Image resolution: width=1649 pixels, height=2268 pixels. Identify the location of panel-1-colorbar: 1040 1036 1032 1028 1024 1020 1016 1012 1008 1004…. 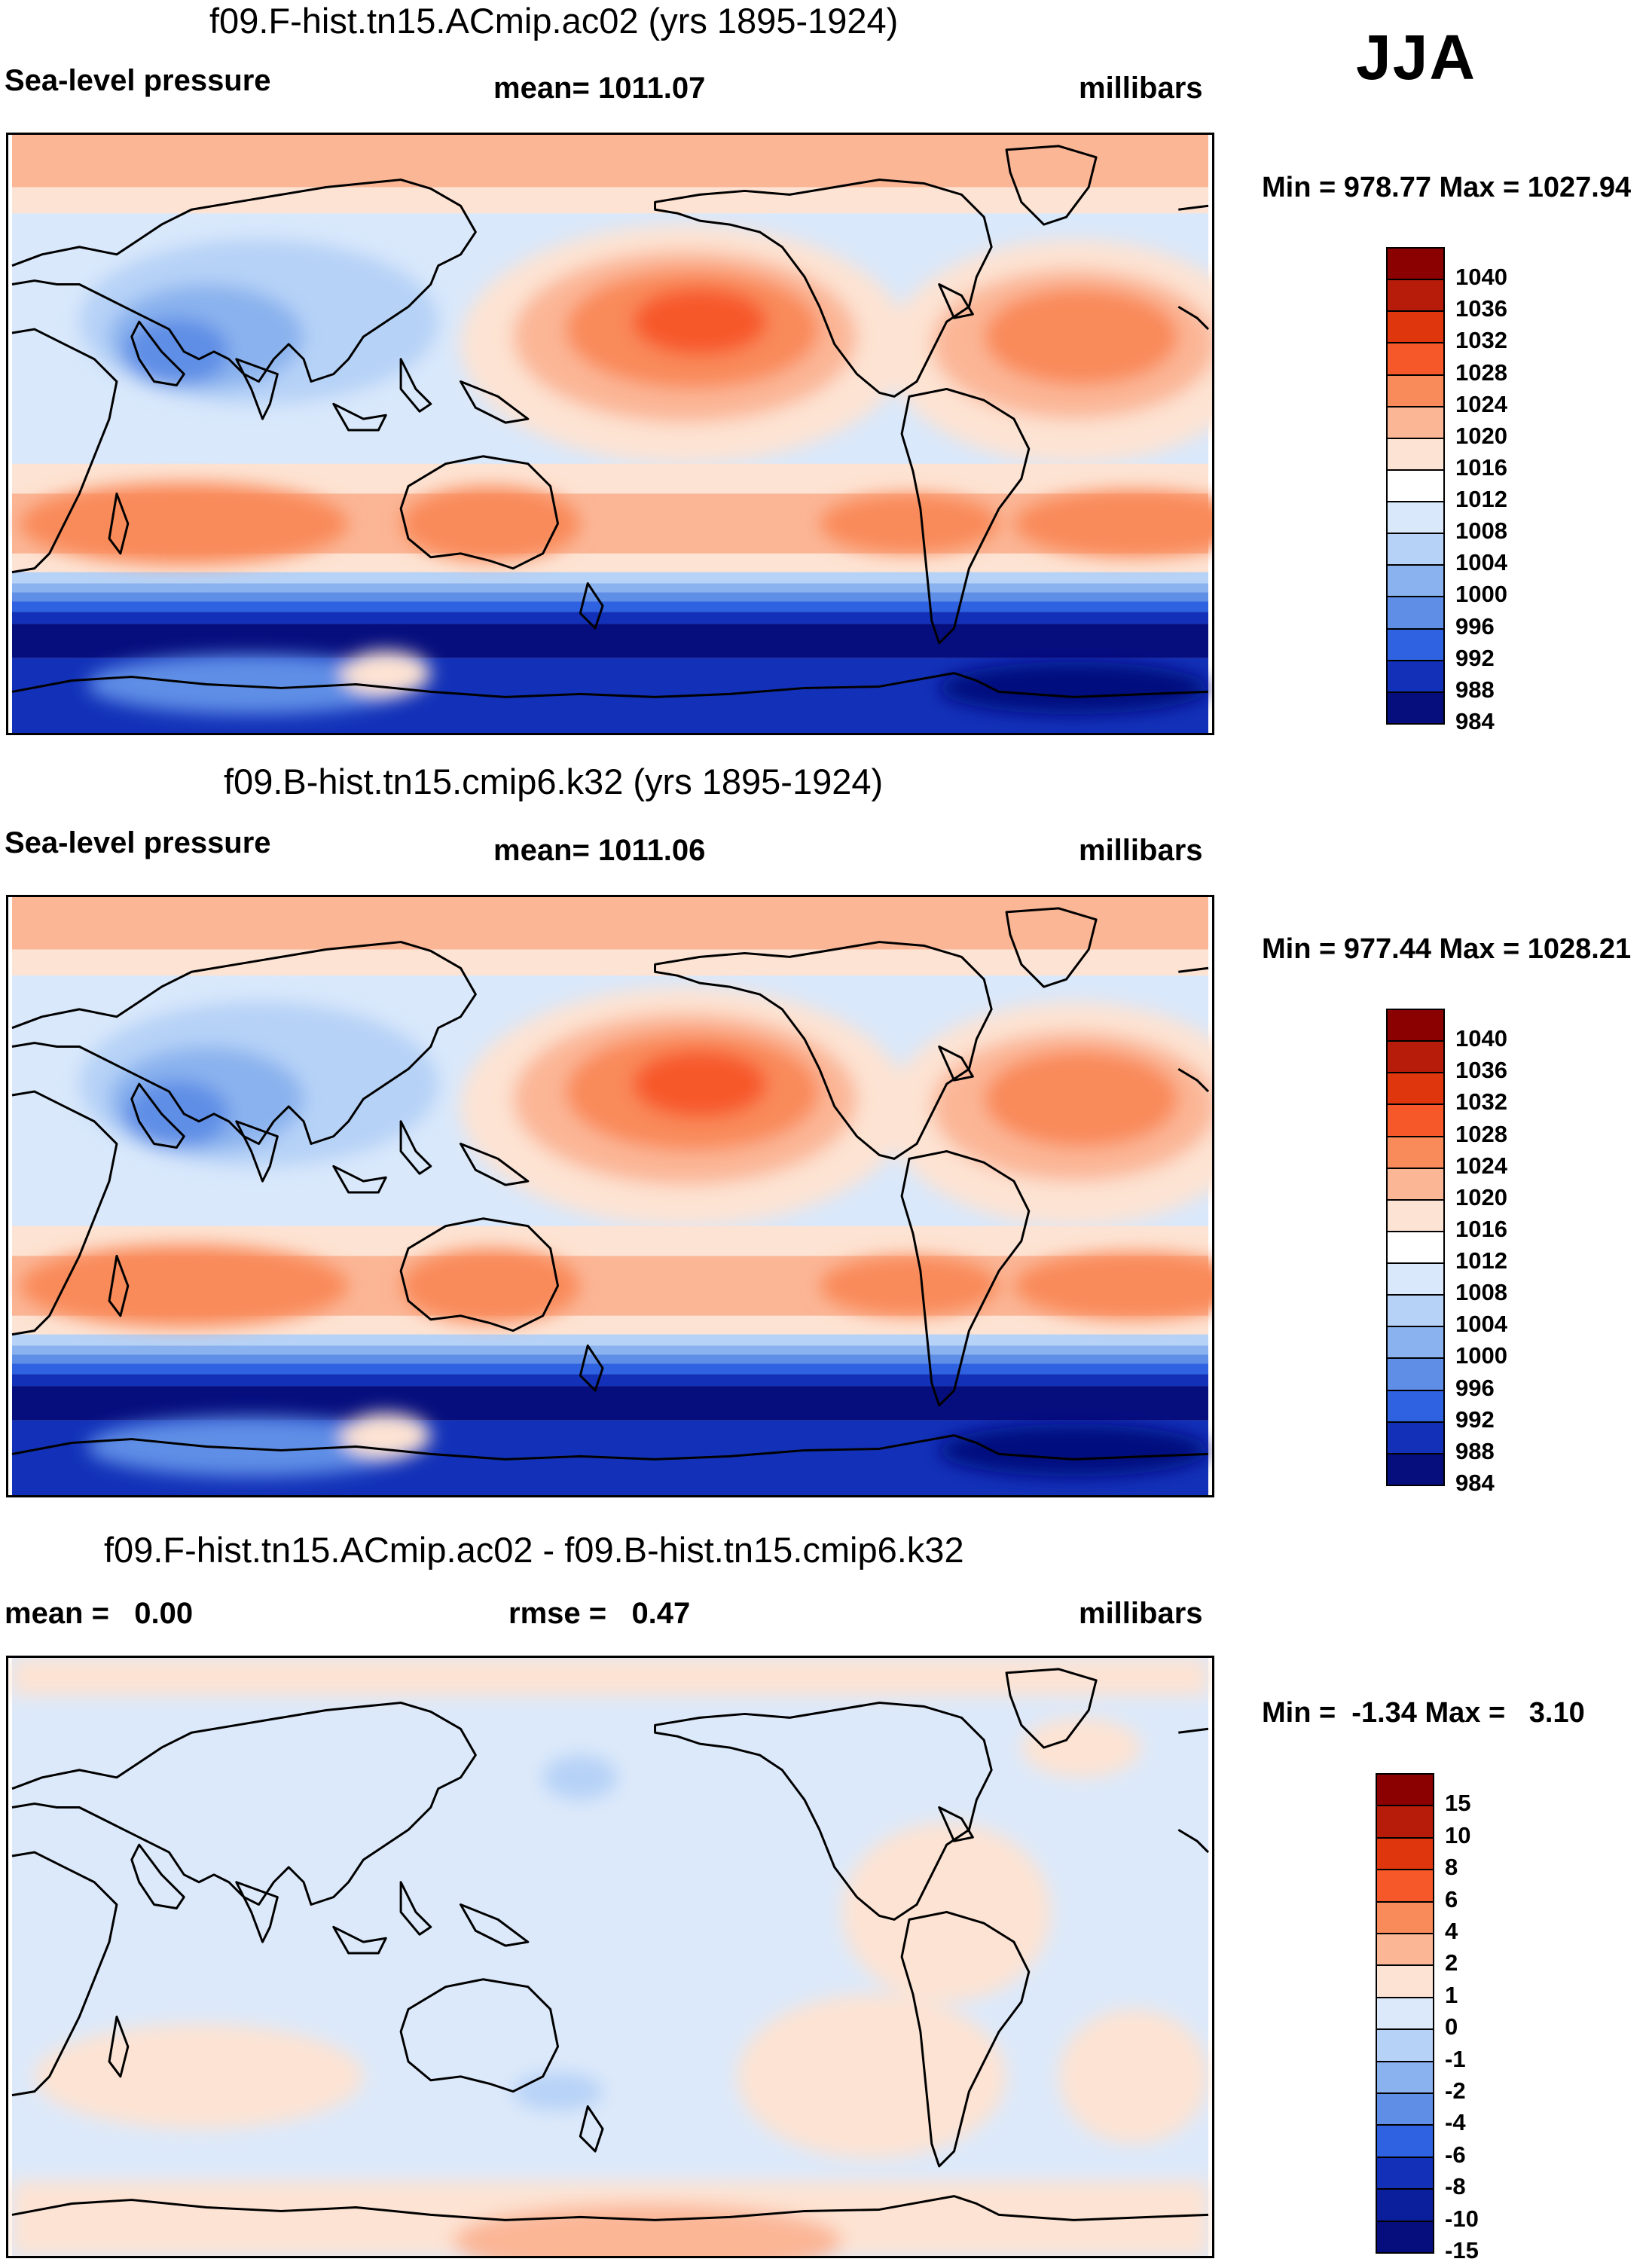
(1446, 490).